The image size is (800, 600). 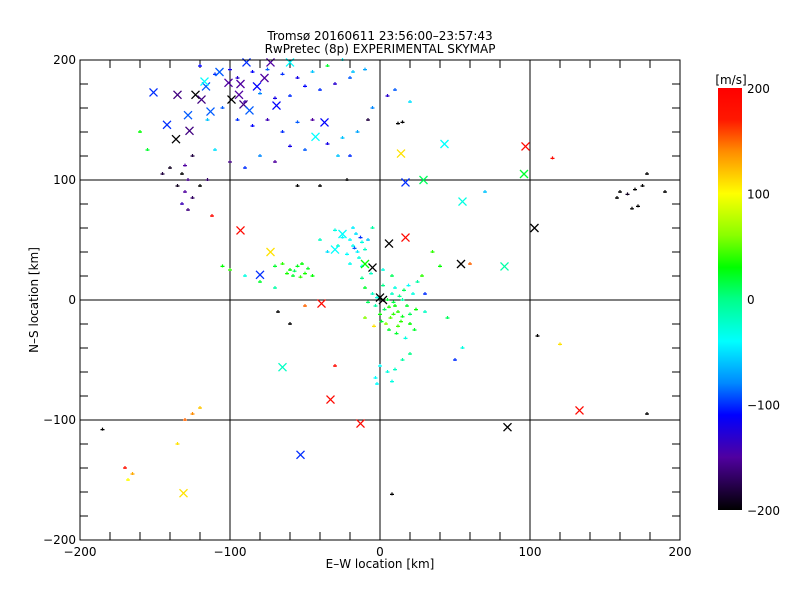 I want to click on colorbar-tick-label: 0, so click(x=751, y=300).